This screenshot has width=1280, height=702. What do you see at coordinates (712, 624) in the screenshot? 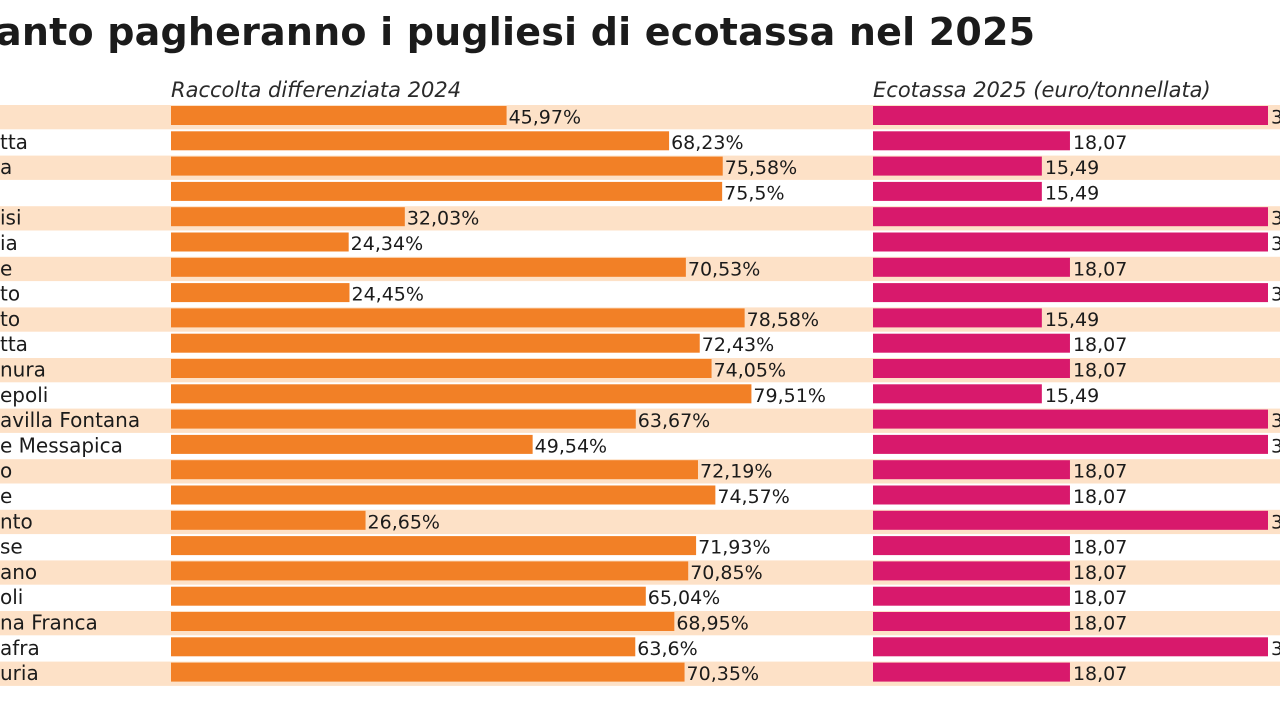
I see `recycling-value-label: 68,95%` at bounding box center [712, 624].